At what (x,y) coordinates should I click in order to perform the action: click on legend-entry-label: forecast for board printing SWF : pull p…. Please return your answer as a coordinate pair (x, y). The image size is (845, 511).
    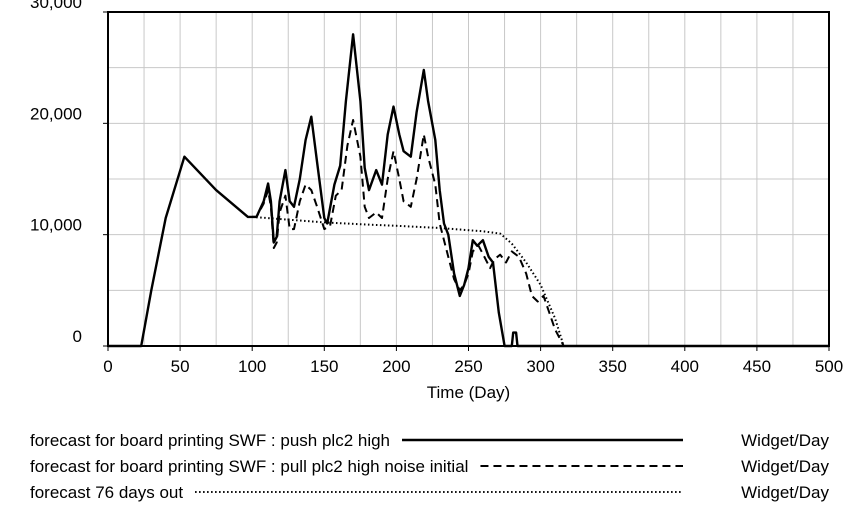
    Looking at the image, I should click on (249, 466).